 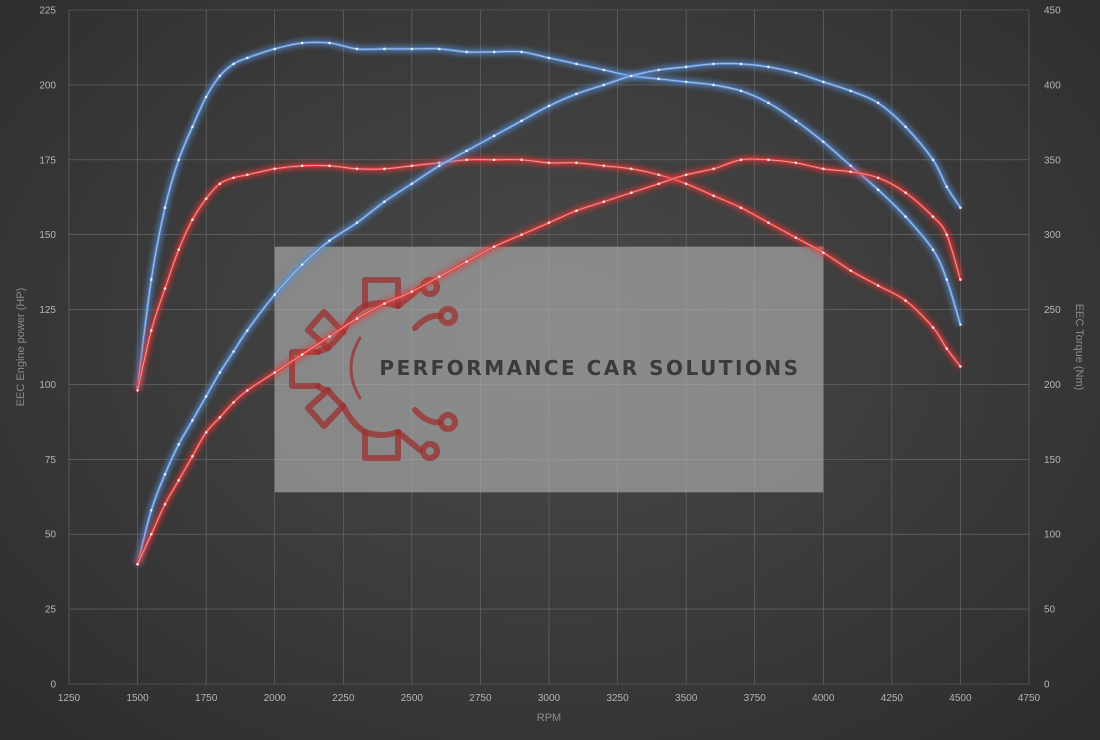 What do you see at coordinates (1052, 85) in the screenshot?
I see `right-y-tick-label: 400` at bounding box center [1052, 85].